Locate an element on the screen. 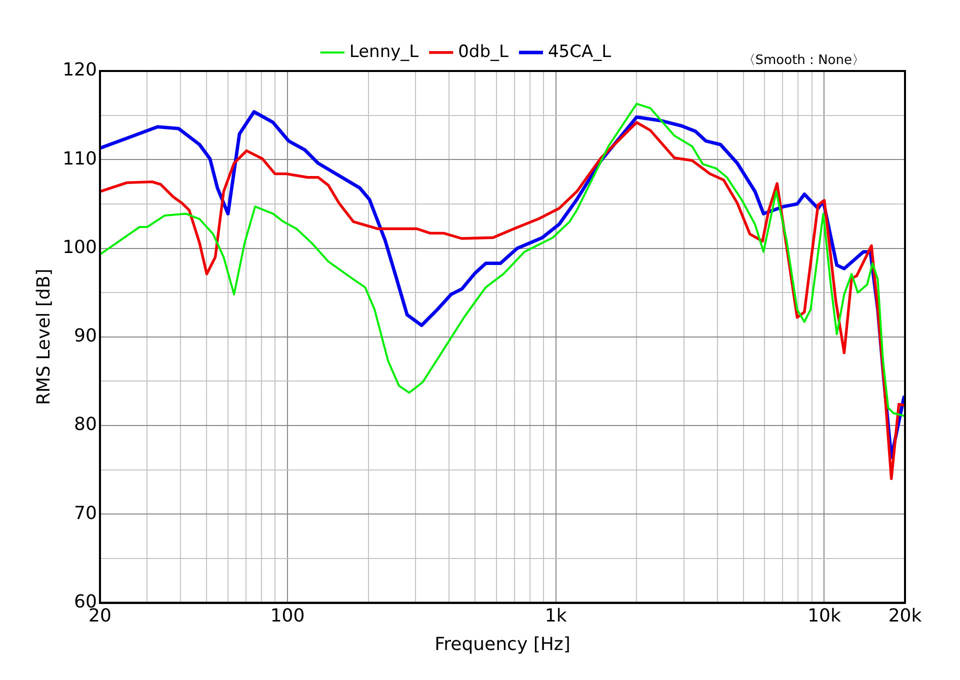 The width and height of the screenshot is (960, 680). legend-label: Lenny_L is located at coordinates (384, 52).